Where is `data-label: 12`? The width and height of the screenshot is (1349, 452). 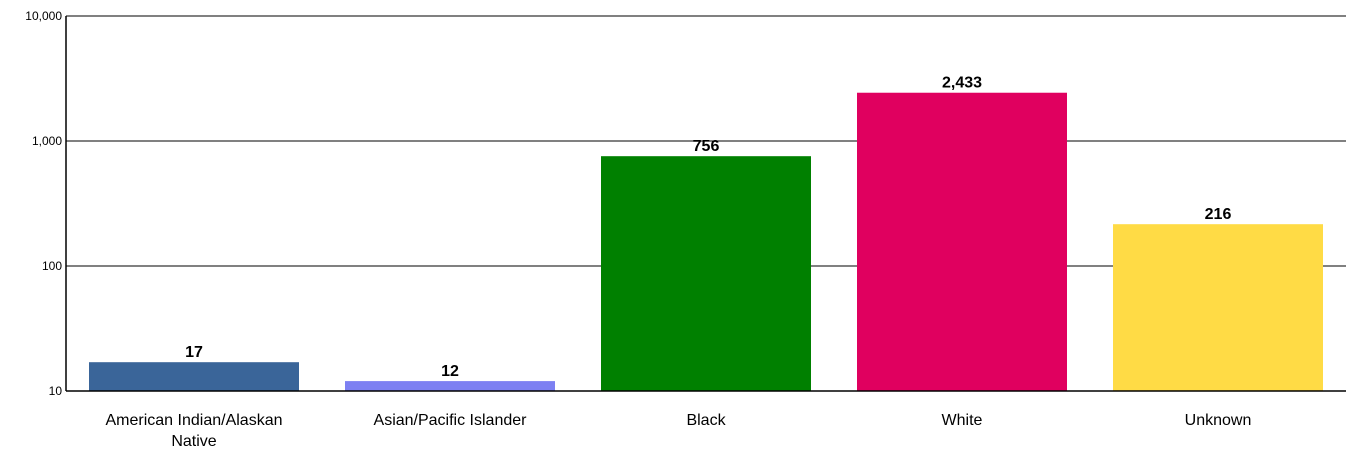
data-label: 12 is located at coordinates (450, 371).